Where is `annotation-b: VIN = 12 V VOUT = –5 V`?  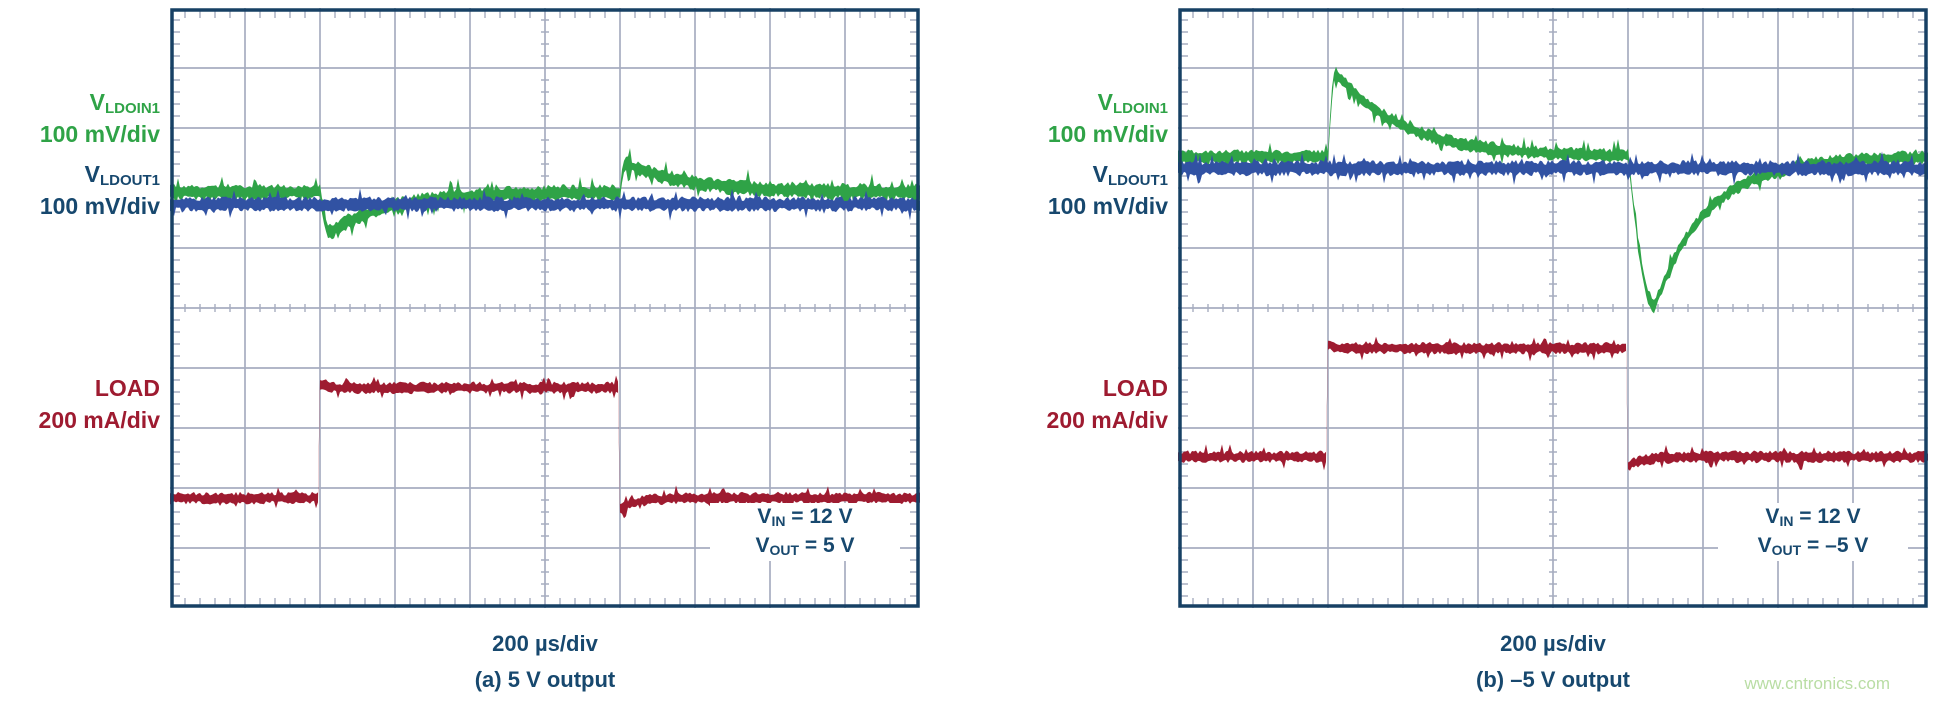 annotation-b: VIN = 12 V VOUT = –5 V is located at coordinates (1813, 532).